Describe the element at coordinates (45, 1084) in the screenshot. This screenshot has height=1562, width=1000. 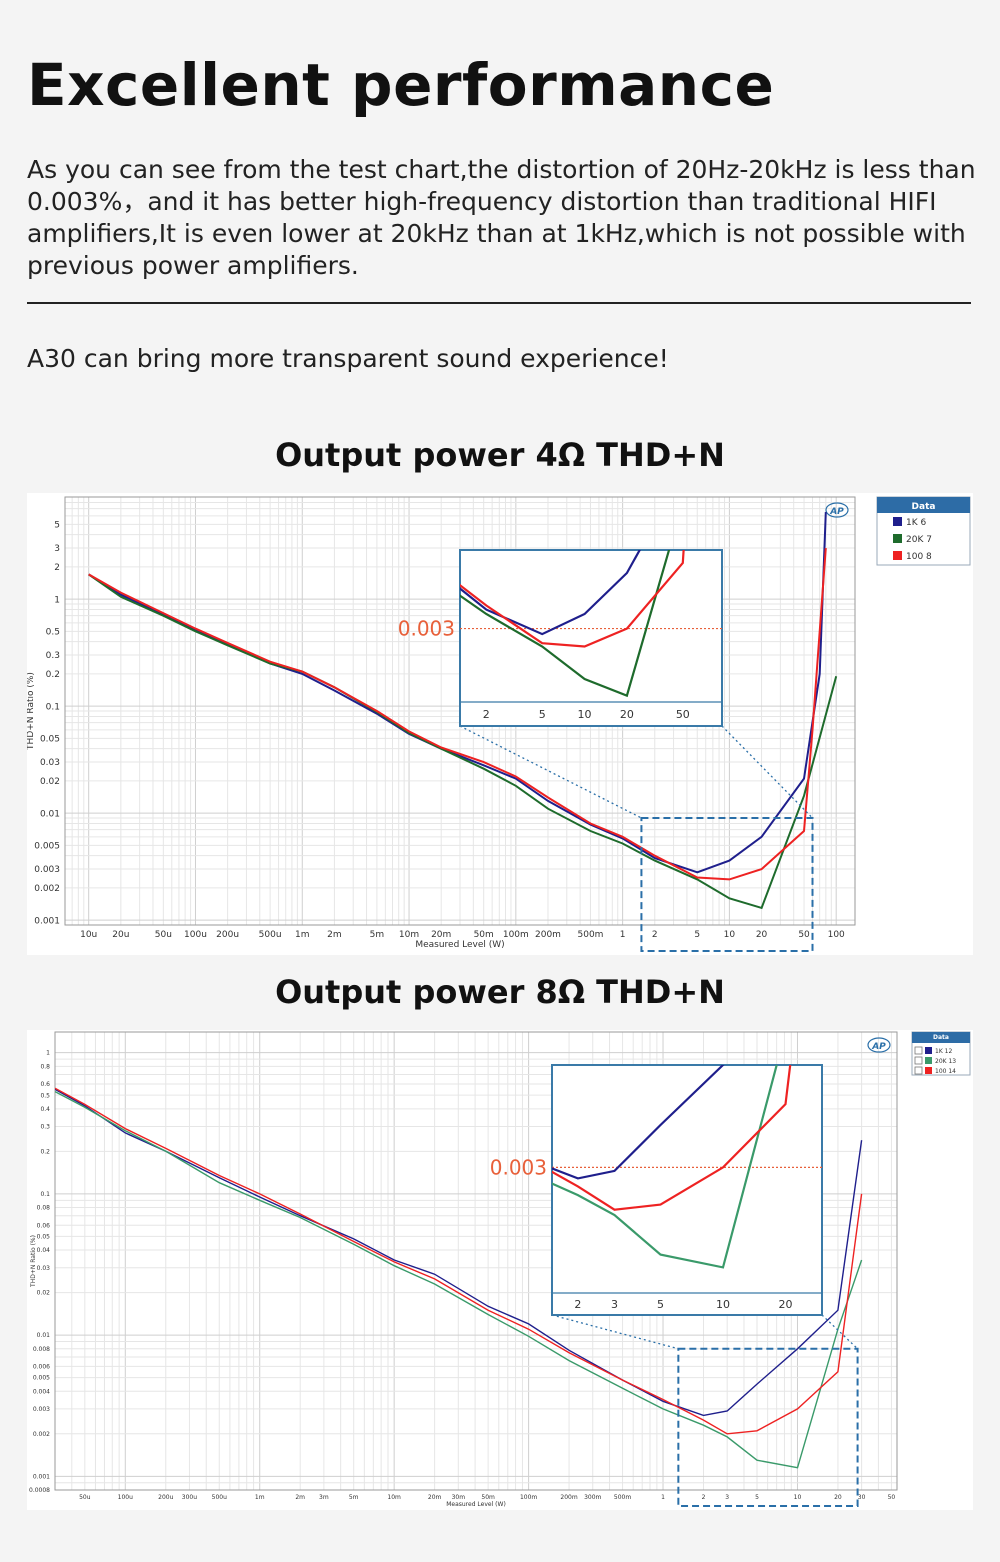
I see `y-tick-label: 0.6` at that location.